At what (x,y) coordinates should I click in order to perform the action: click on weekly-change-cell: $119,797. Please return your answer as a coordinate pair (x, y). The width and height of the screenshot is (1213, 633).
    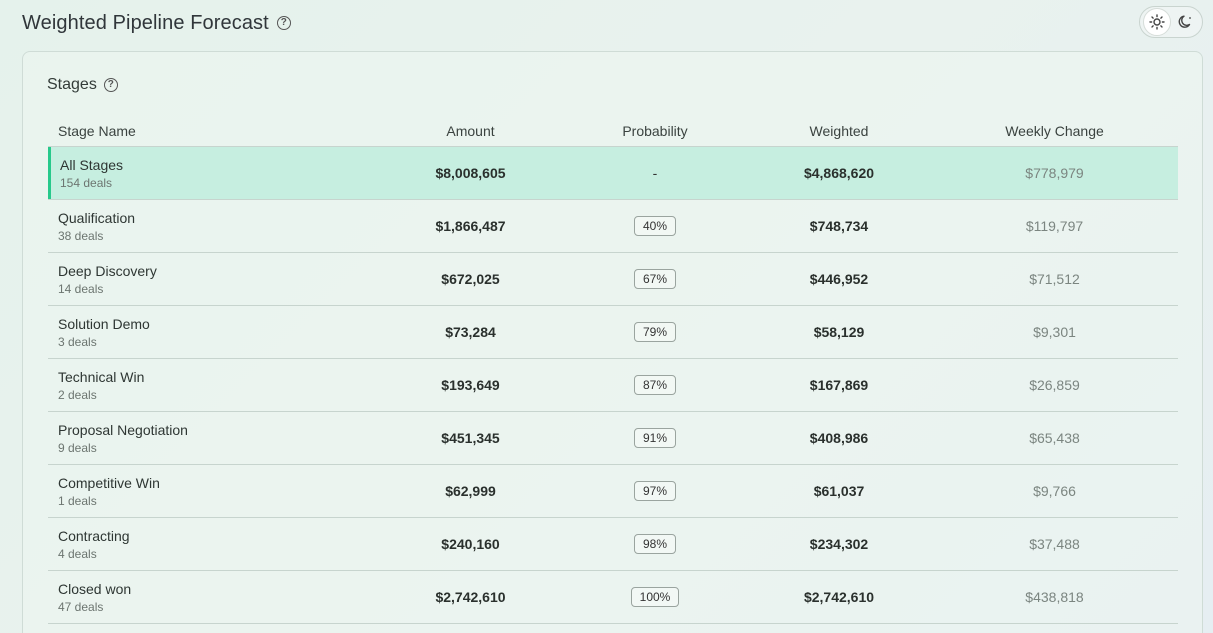
    Looking at the image, I should click on (1054, 226).